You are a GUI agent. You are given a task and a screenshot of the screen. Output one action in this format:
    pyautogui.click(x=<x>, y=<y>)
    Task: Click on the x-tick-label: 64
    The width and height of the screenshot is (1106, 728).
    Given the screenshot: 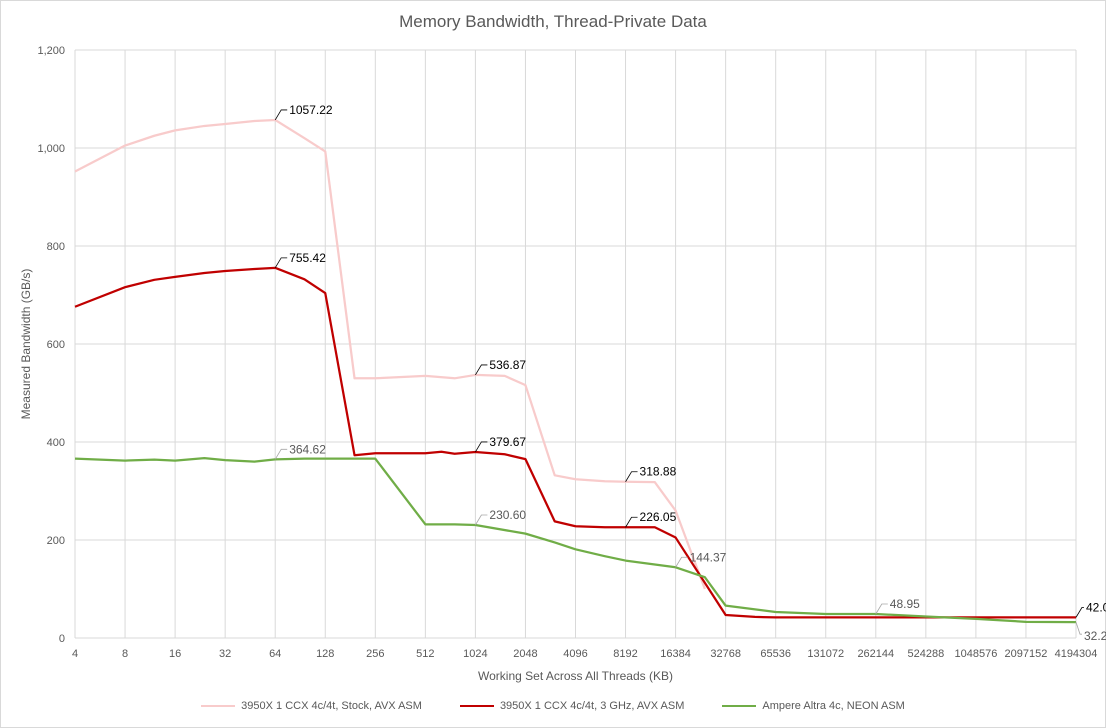 What is the action you would take?
    pyautogui.click(x=275, y=654)
    